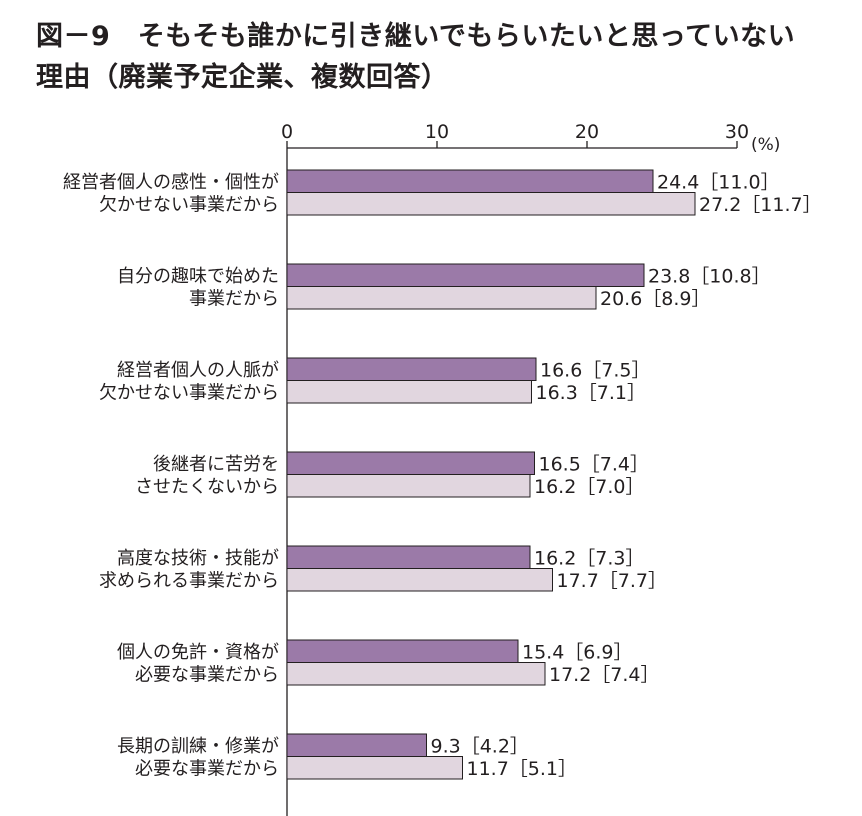  Describe the element at coordinates (594, 464) in the screenshot. I see `bar-value-label: 16.5［7.4］` at that location.